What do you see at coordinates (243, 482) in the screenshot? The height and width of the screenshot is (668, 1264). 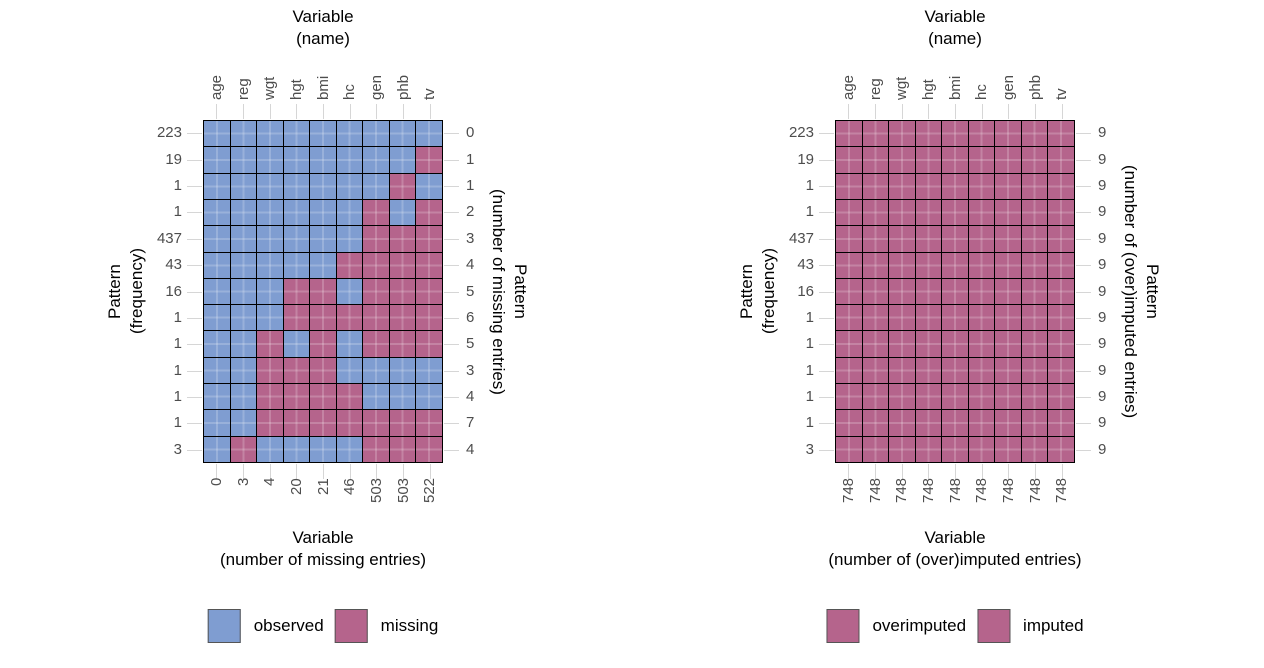 I see `column-count-label: 3` at bounding box center [243, 482].